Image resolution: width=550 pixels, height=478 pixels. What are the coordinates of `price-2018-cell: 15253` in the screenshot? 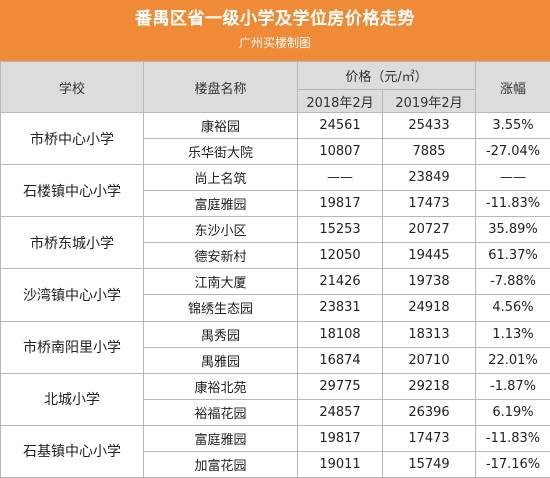 It's located at (340, 230).